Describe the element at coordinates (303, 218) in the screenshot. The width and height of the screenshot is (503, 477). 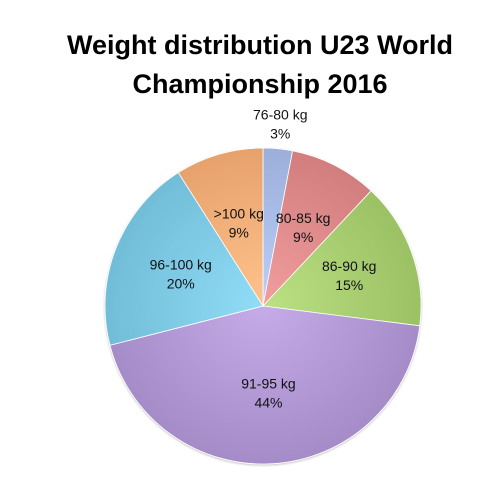
I see `slice-category-label: 80-85 kg` at that location.